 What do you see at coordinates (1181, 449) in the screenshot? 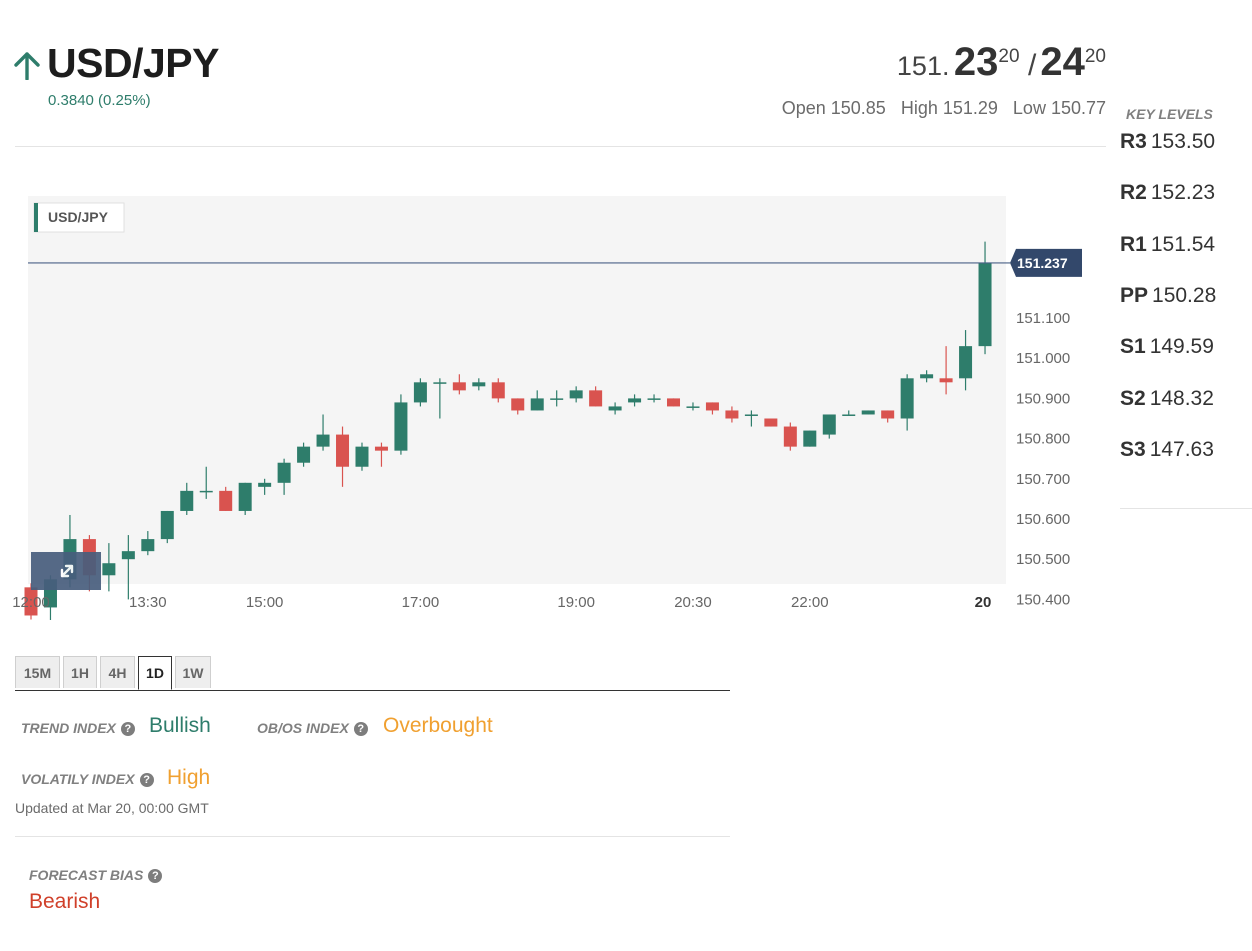
I see `key-level-value: 147.63` at bounding box center [1181, 449].